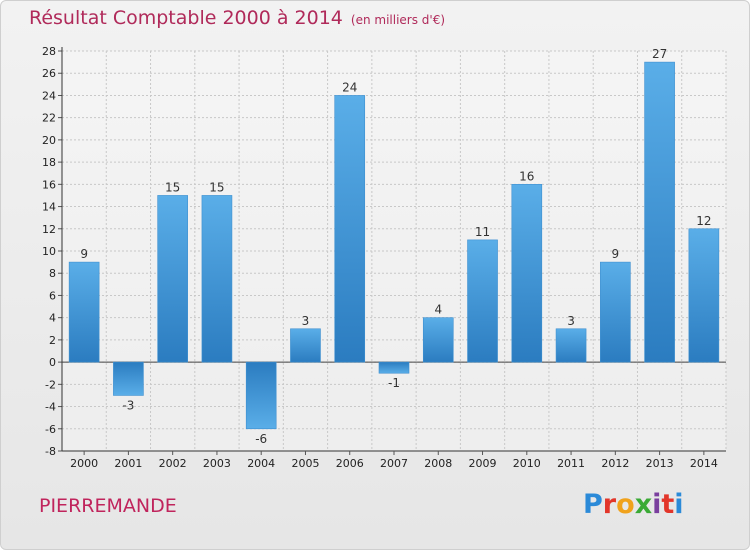 This screenshot has width=750, height=550. I want to click on x-tick-label: 2007, so click(394, 463).